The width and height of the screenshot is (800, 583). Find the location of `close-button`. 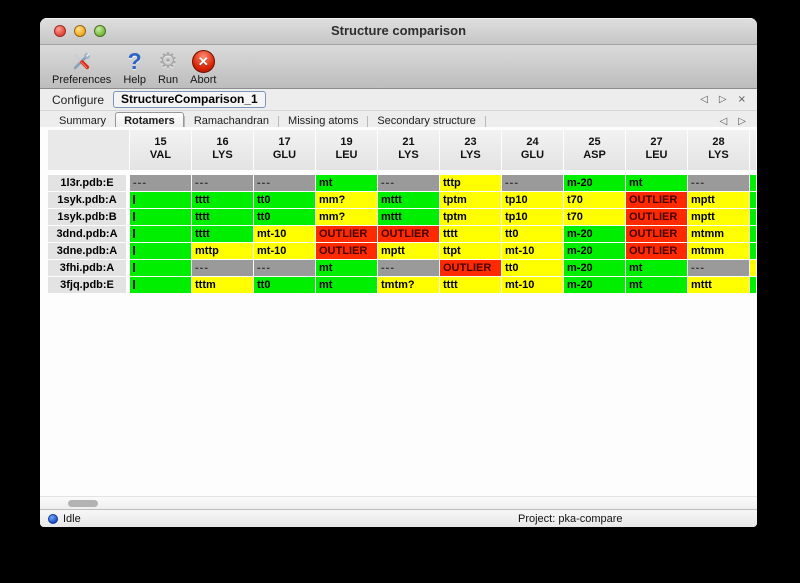

close-button is located at coordinates (60, 31).